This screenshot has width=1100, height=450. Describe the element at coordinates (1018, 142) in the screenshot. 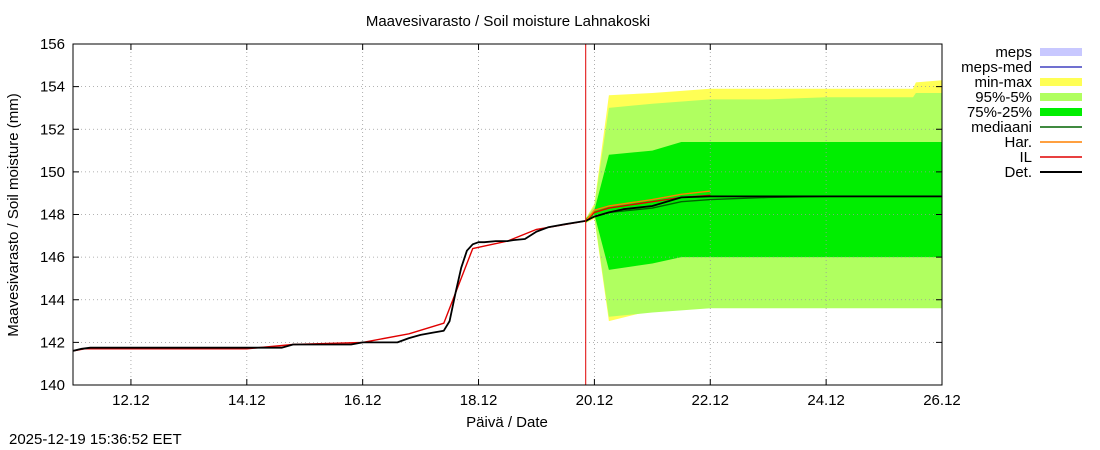

I see `legend-label-har: Har.` at that location.